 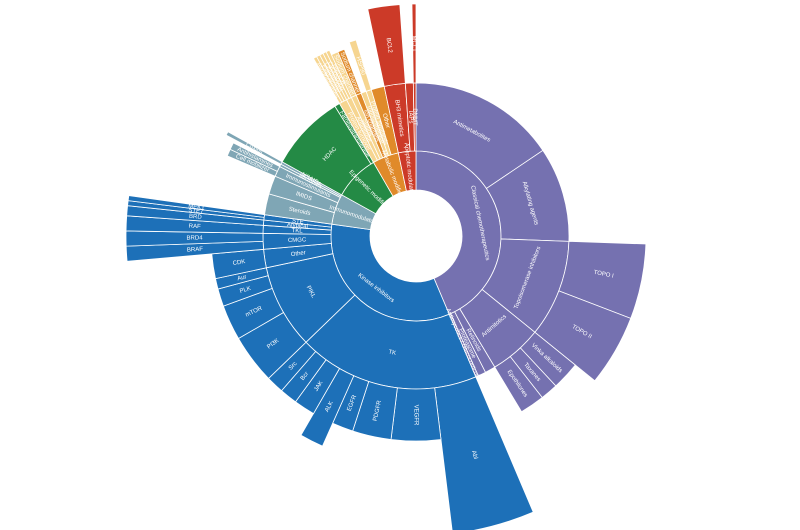 What do you see at coordinates (238, 263) in the screenshot?
I see `label-cdk: CDK` at bounding box center [238, 263].